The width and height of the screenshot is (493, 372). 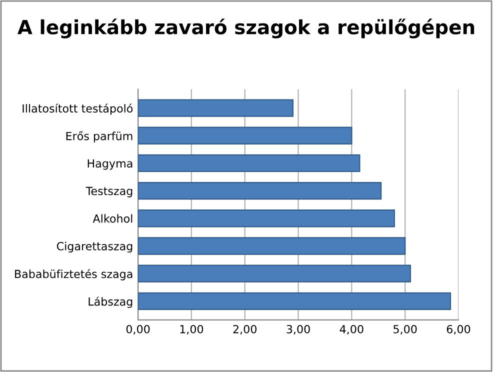 What do you see at coordinates (109, 192) in the screenshot?
I see `y-tick-label: Testszag` at bounding box center [109, 192].